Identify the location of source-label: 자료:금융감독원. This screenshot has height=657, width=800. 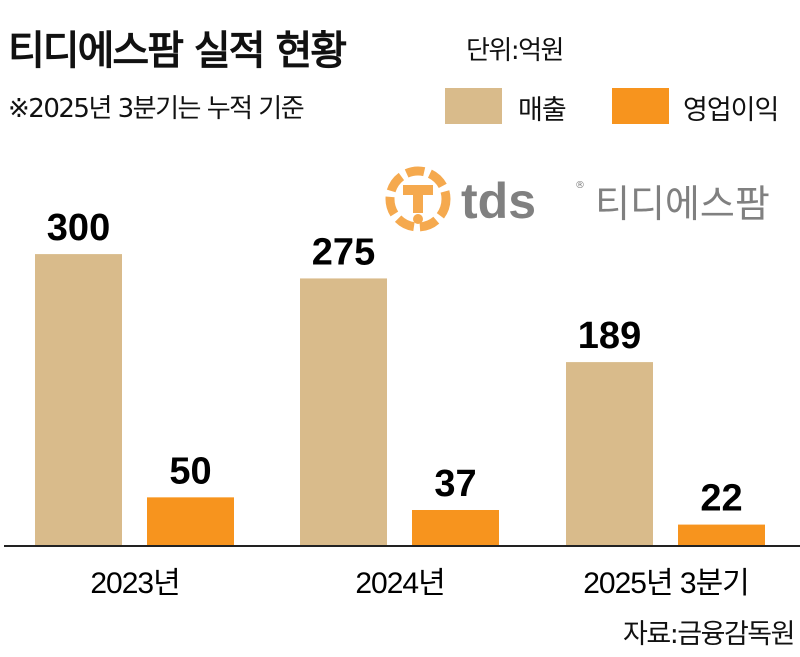
(709, 634).